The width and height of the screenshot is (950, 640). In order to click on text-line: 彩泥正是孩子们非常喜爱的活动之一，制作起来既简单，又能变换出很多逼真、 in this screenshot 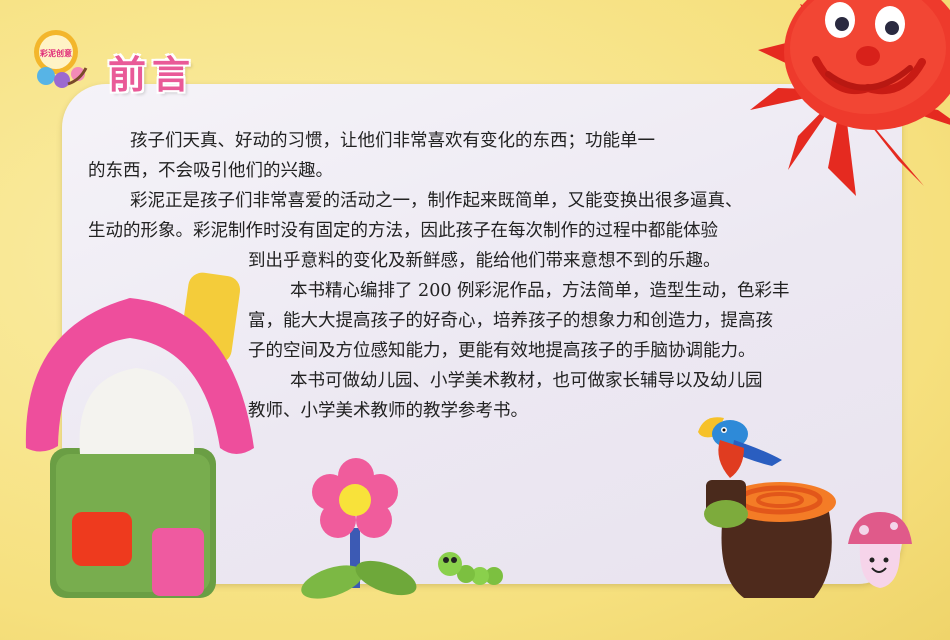, I will do `click(436, 201)`.